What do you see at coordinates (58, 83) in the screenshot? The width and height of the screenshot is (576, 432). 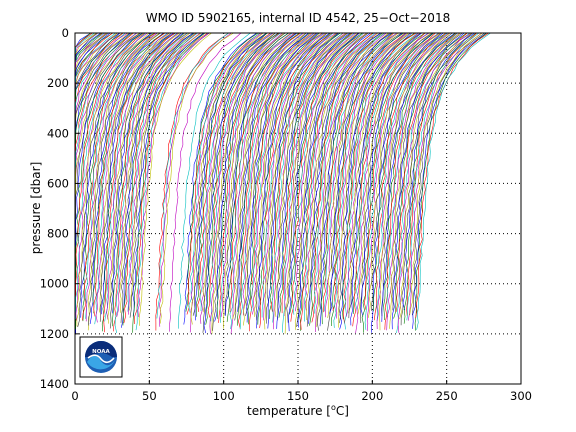 I see `y-tick-label-1: 200` at bounding box center [58, 83].